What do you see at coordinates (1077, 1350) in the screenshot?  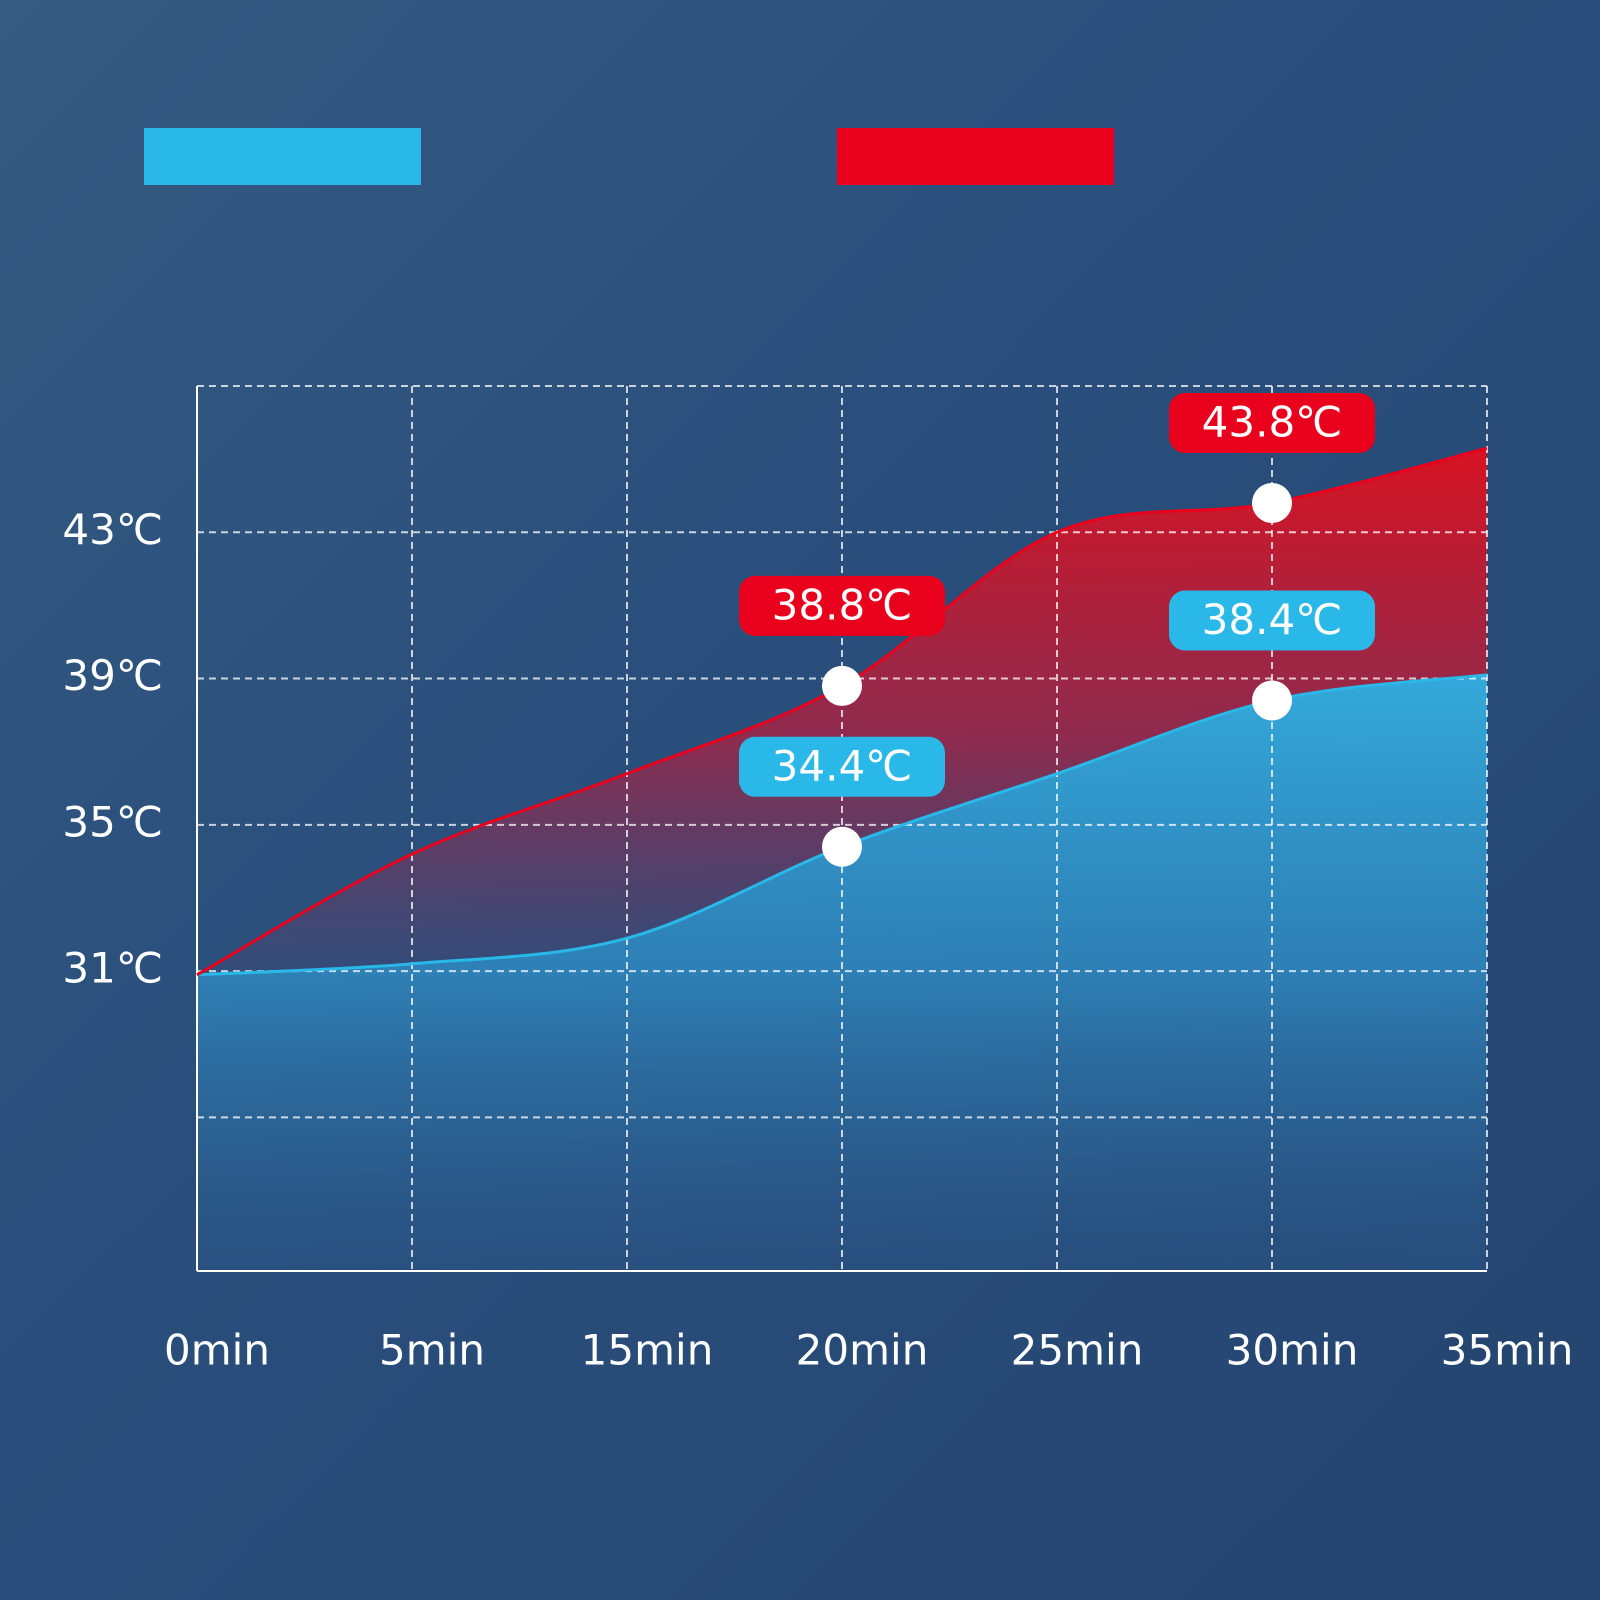 I see `x-tick-label: 25min` at bounding box center [1077, 1350].